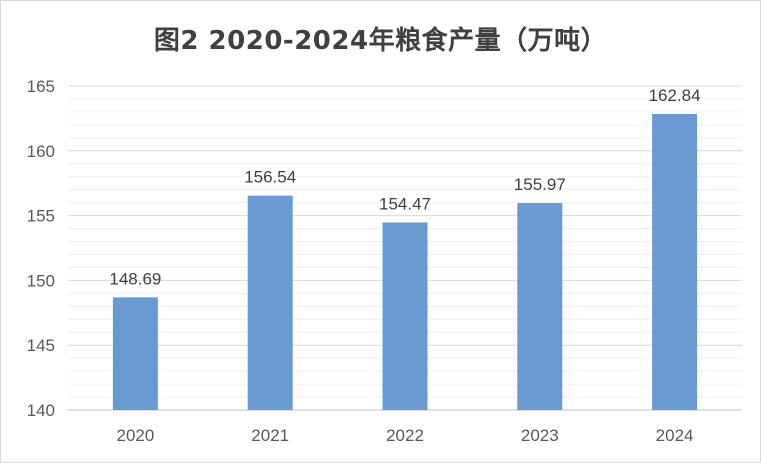 The height and width of the screenshot is (463, 761). What do you see at coordinates (380, 41) in the screenshot?
I see `chart-title: 图2 2020-2024年粮食产量（万吨）` at bounding box center [380, 41].